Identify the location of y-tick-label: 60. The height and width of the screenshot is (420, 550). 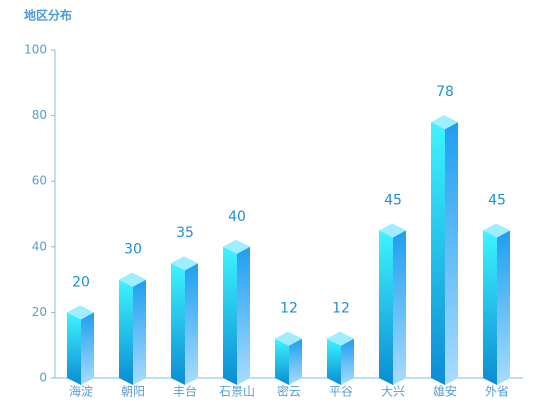
(39, 181).